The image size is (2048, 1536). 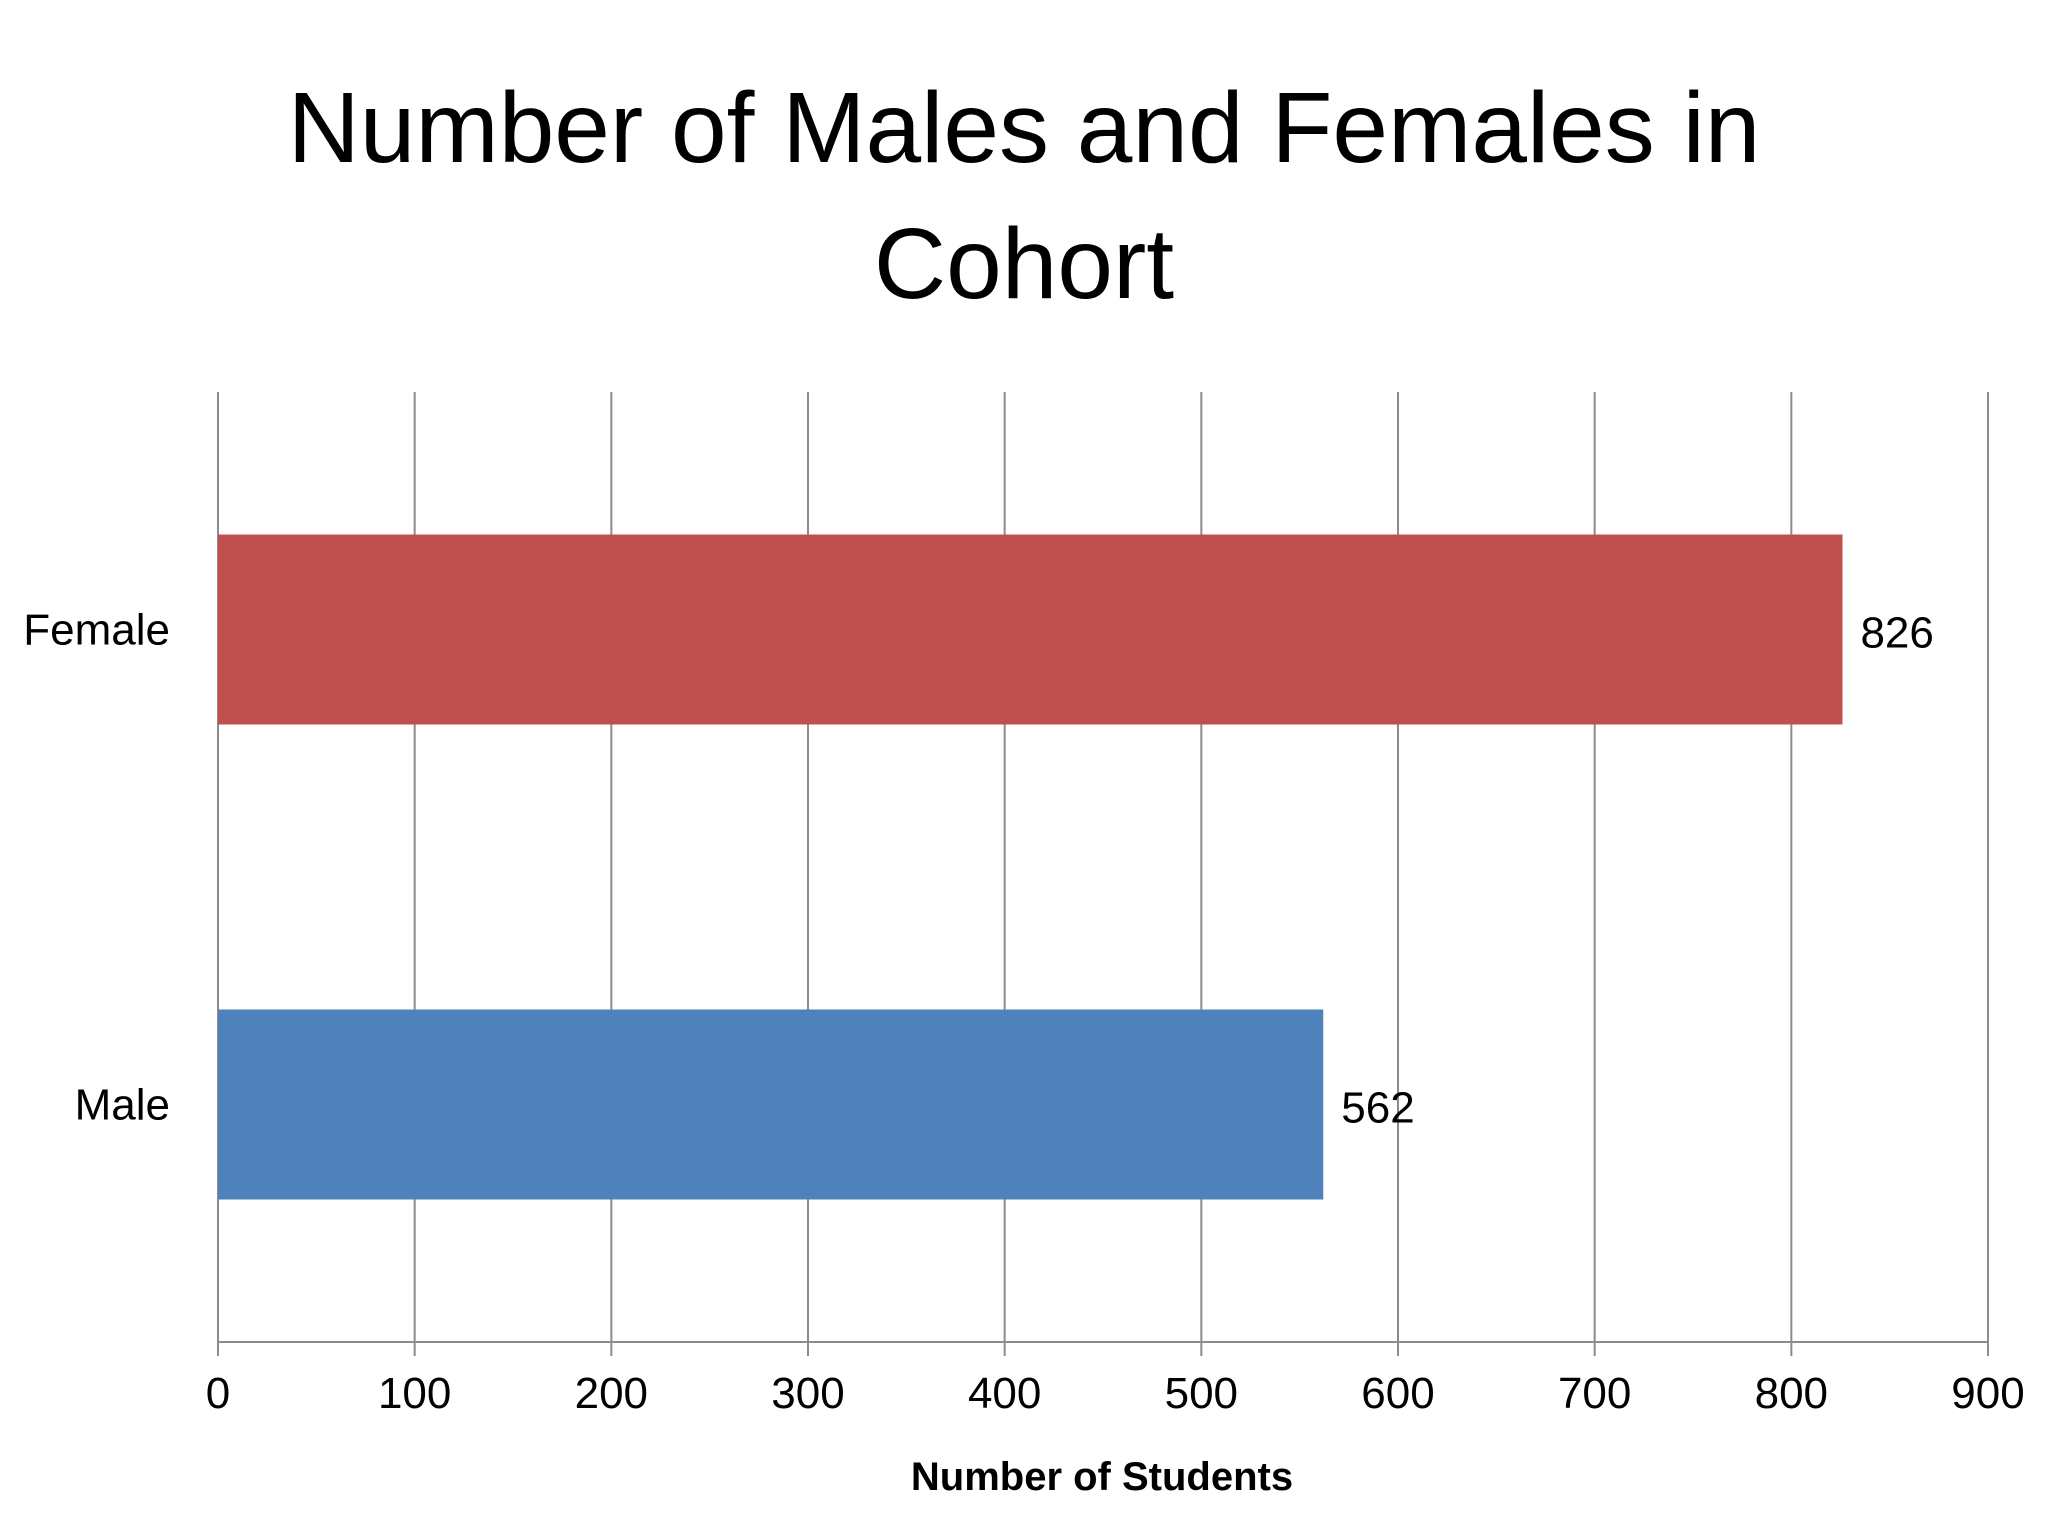 What do you see at coordinates (218, 1393) in the screenshot?
I see `x-tick-label-0: 0` at bounding box center [218, 1393].